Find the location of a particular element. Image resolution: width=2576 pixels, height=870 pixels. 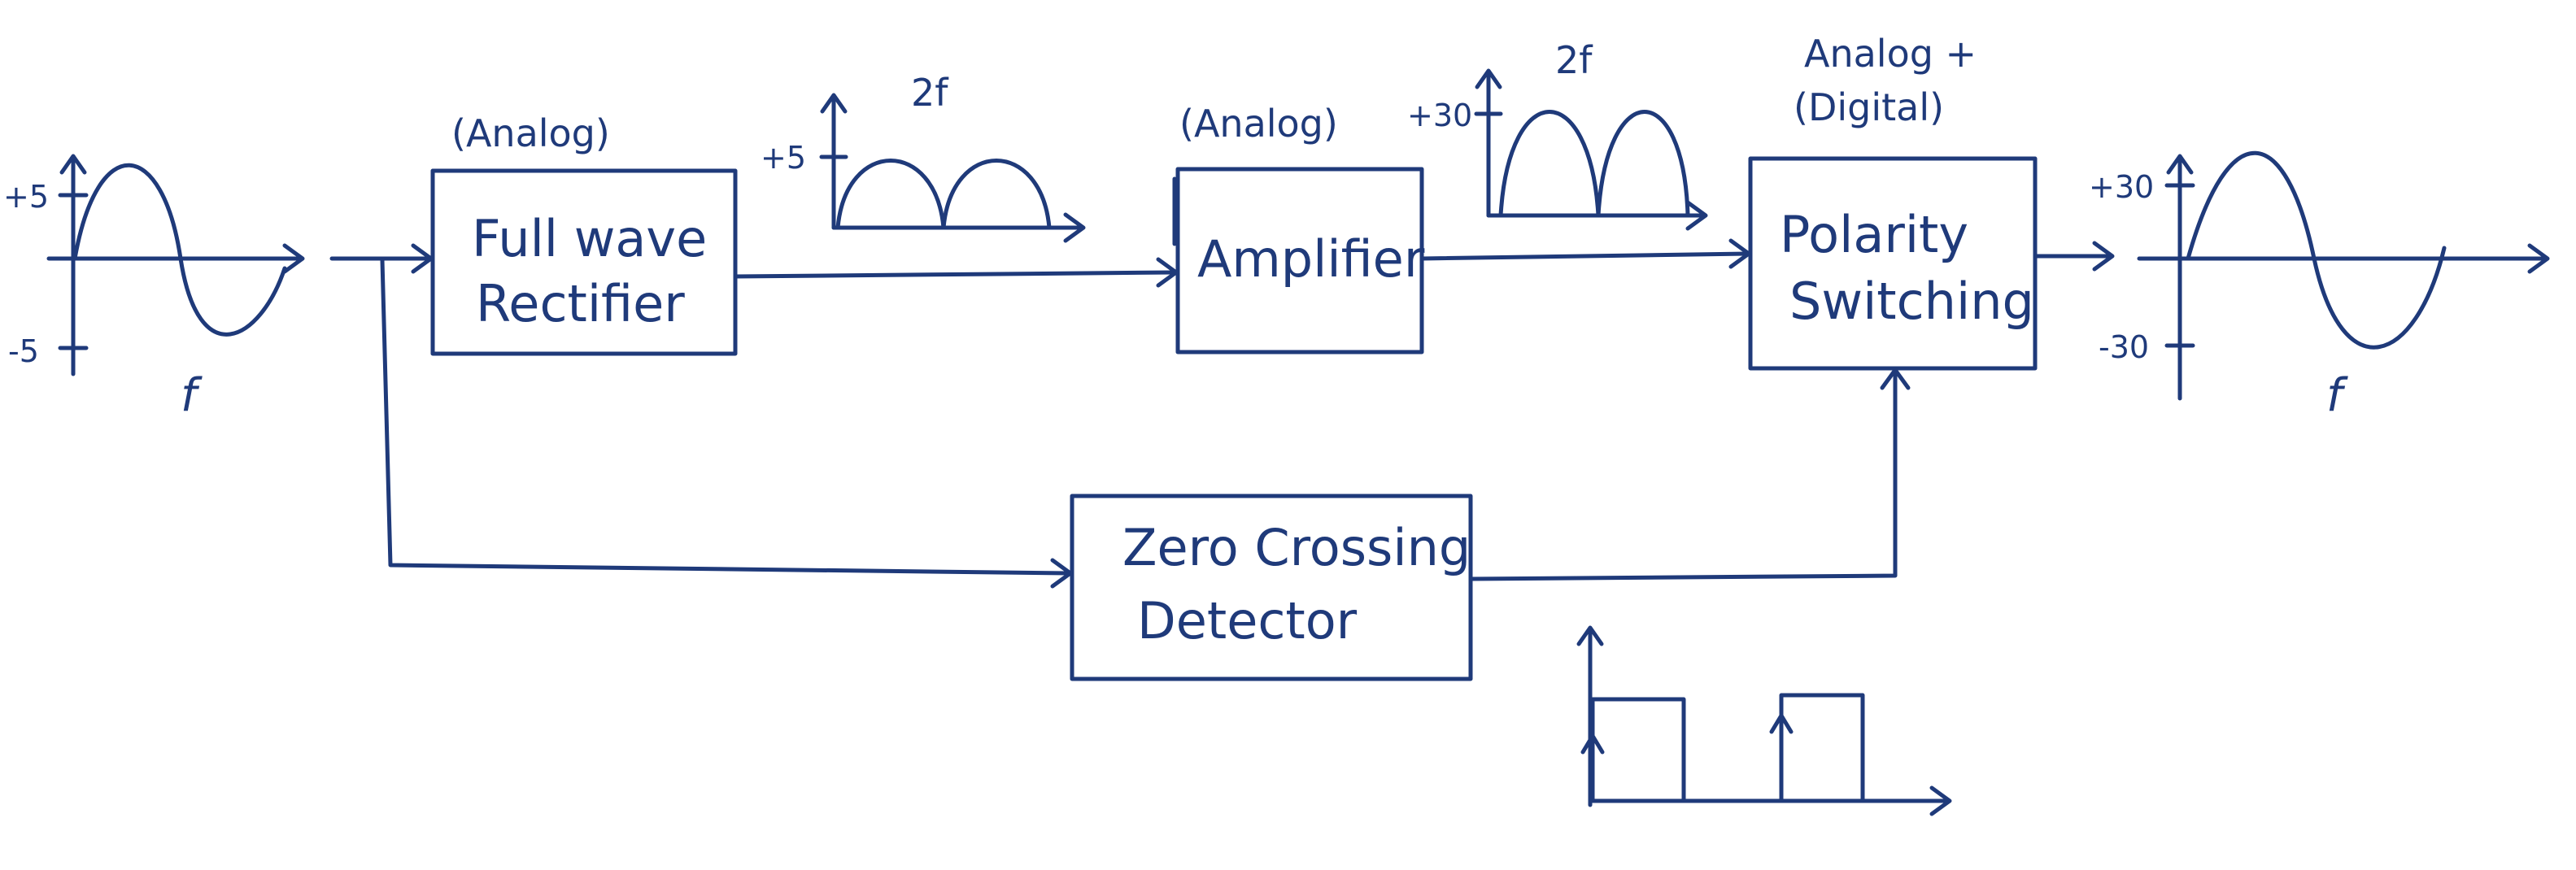

zcd-box is located at coordinates (1271, 587).